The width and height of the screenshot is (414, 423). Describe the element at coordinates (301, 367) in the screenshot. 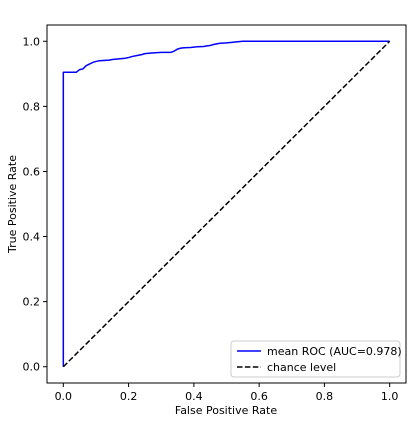

I see `legend-label-chance-level: chance level` at that location.